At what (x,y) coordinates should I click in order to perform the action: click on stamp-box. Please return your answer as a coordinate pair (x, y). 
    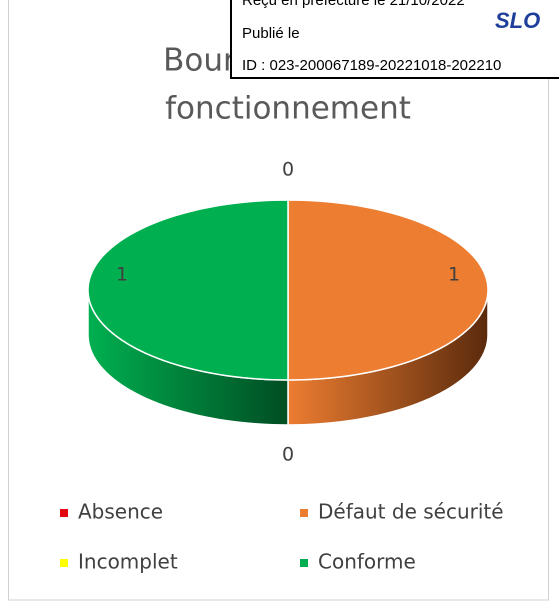
    Looking at the image, I should click on (394, 39).